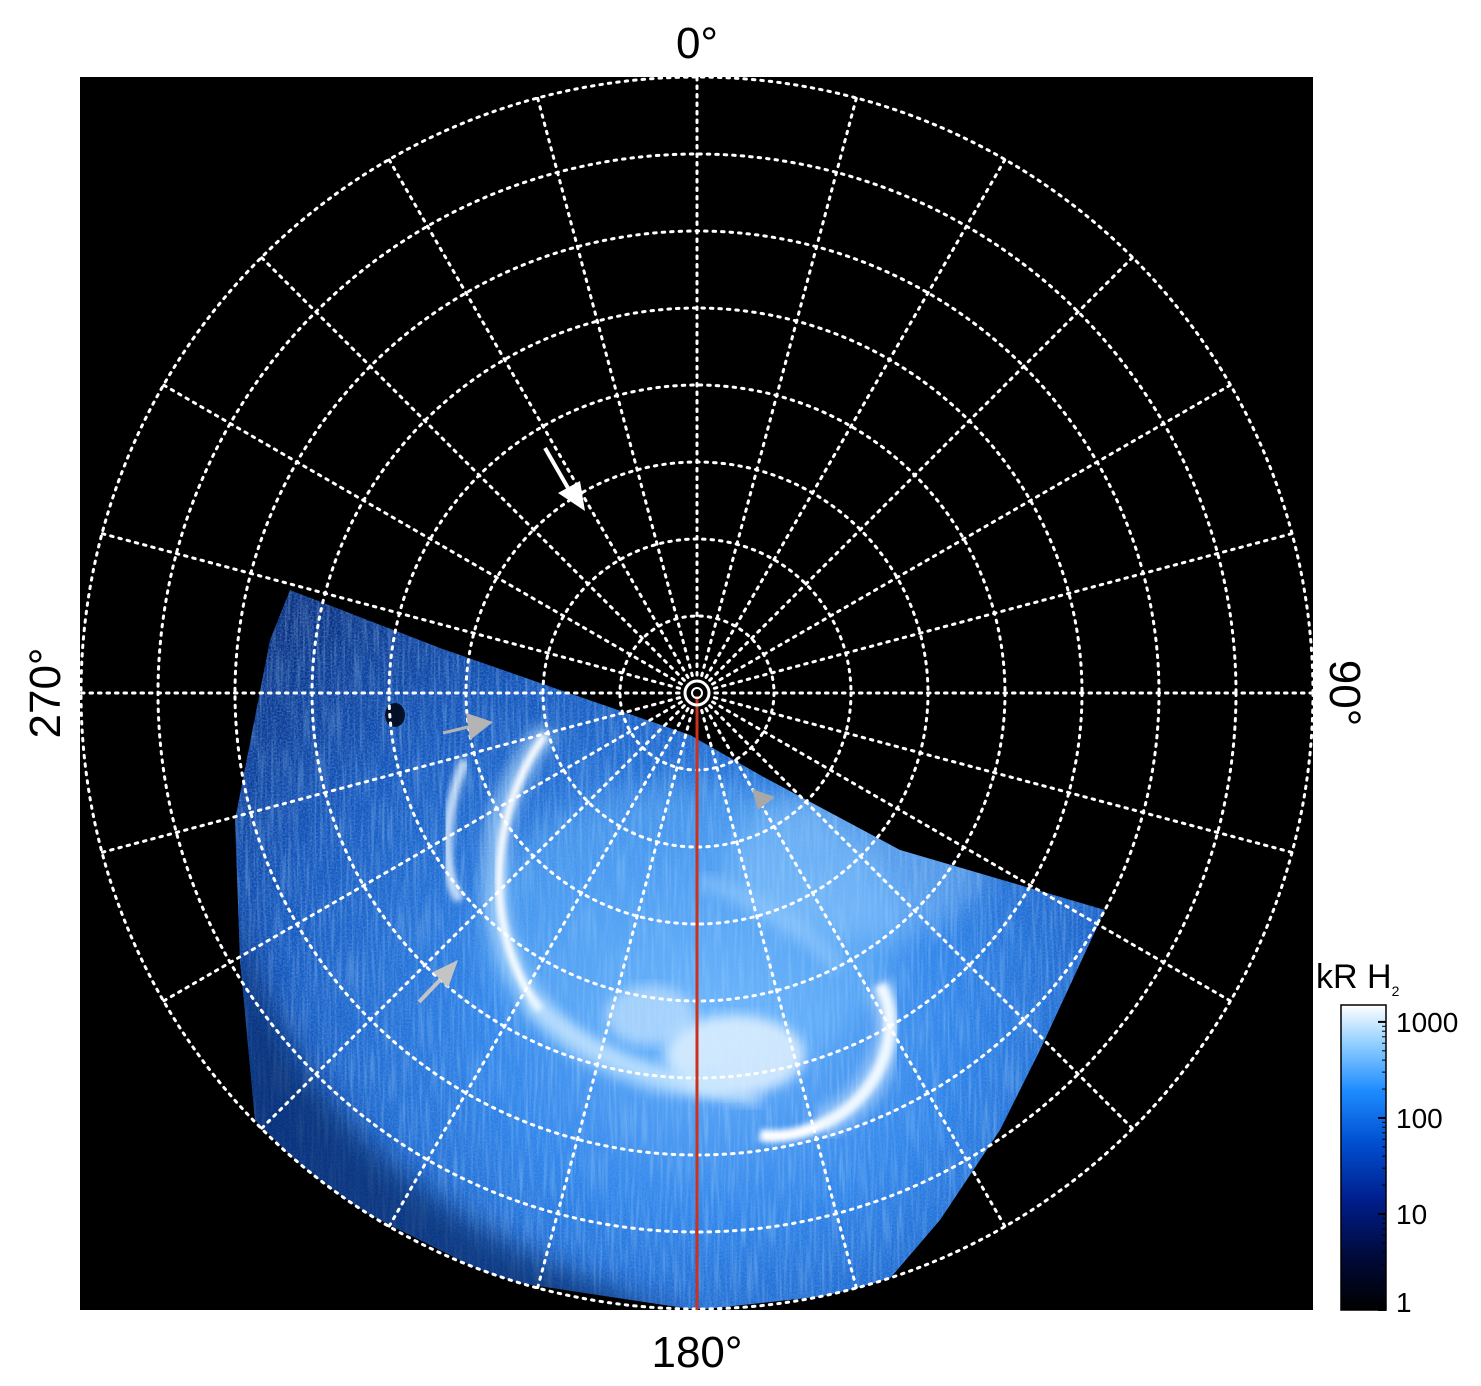 This screenshot has width=1481, height=1386. What do you see at coordinates (45, 692) in the screenshot?
I see `label-west: 270°` at bounding box center [45, 692].